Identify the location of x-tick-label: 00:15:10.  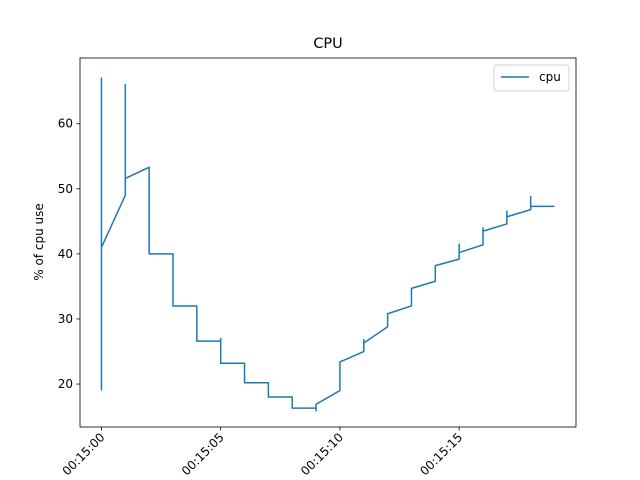
(322, 454).